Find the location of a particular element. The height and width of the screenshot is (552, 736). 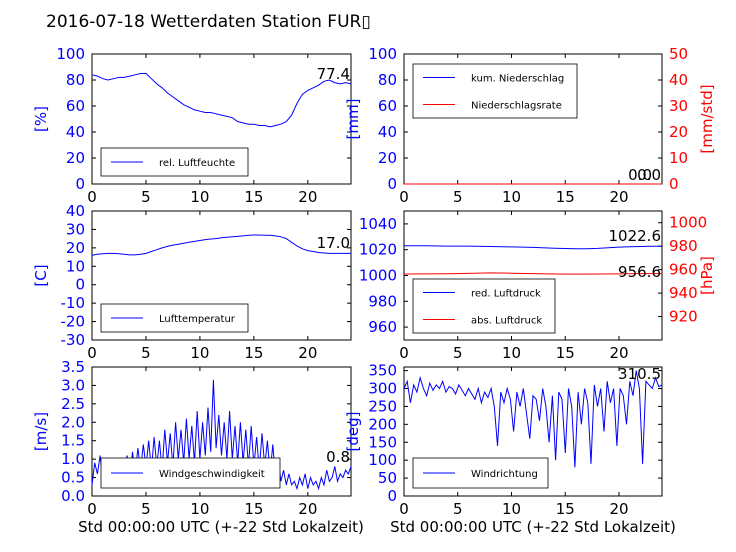

last-value-label: 0.0 is located at coordinates (649, 175).